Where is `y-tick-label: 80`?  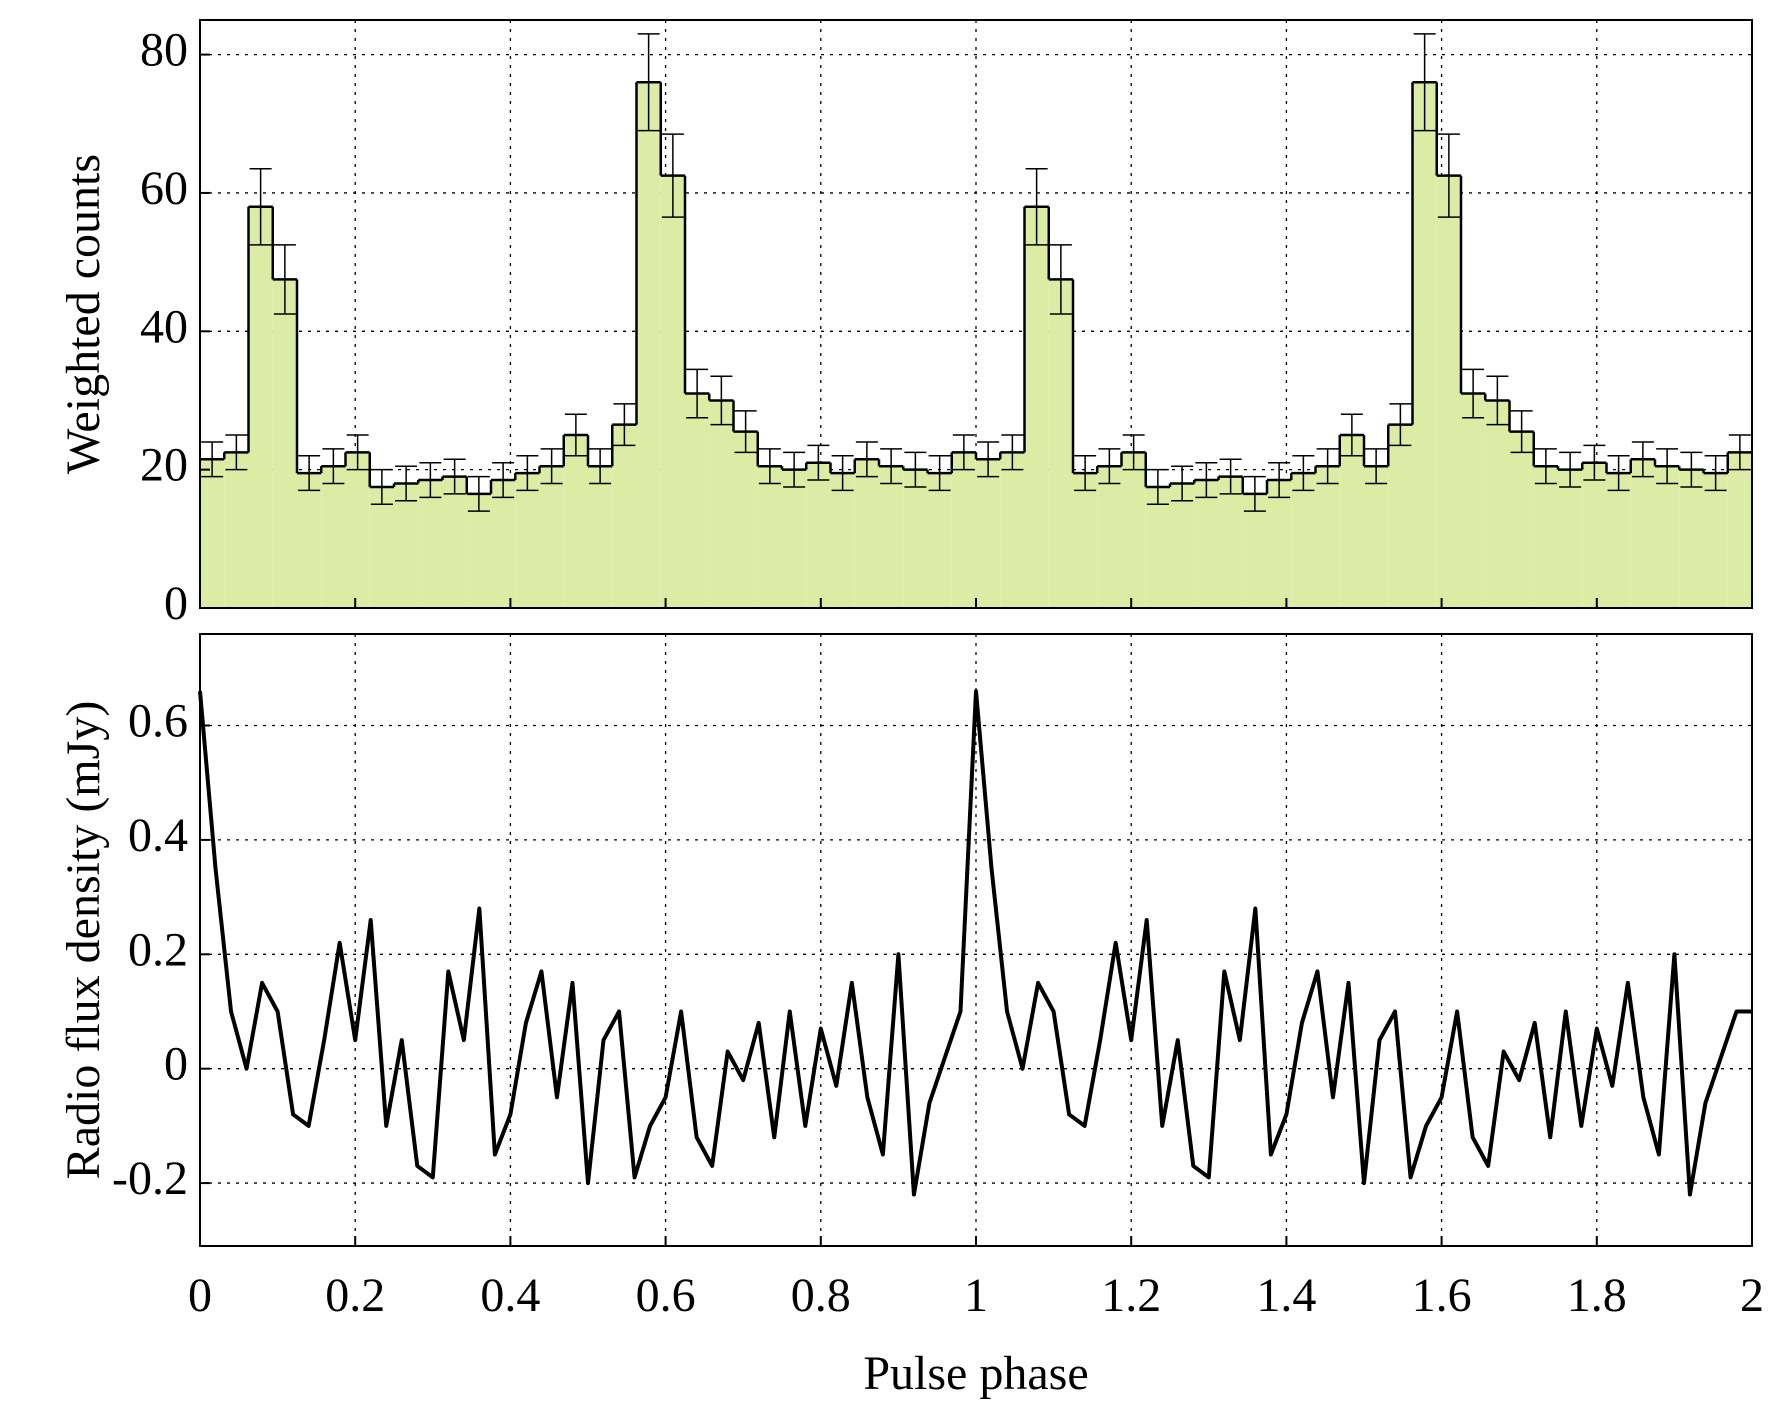 y-tick-label: 80 is located at coordinates (164, 50).